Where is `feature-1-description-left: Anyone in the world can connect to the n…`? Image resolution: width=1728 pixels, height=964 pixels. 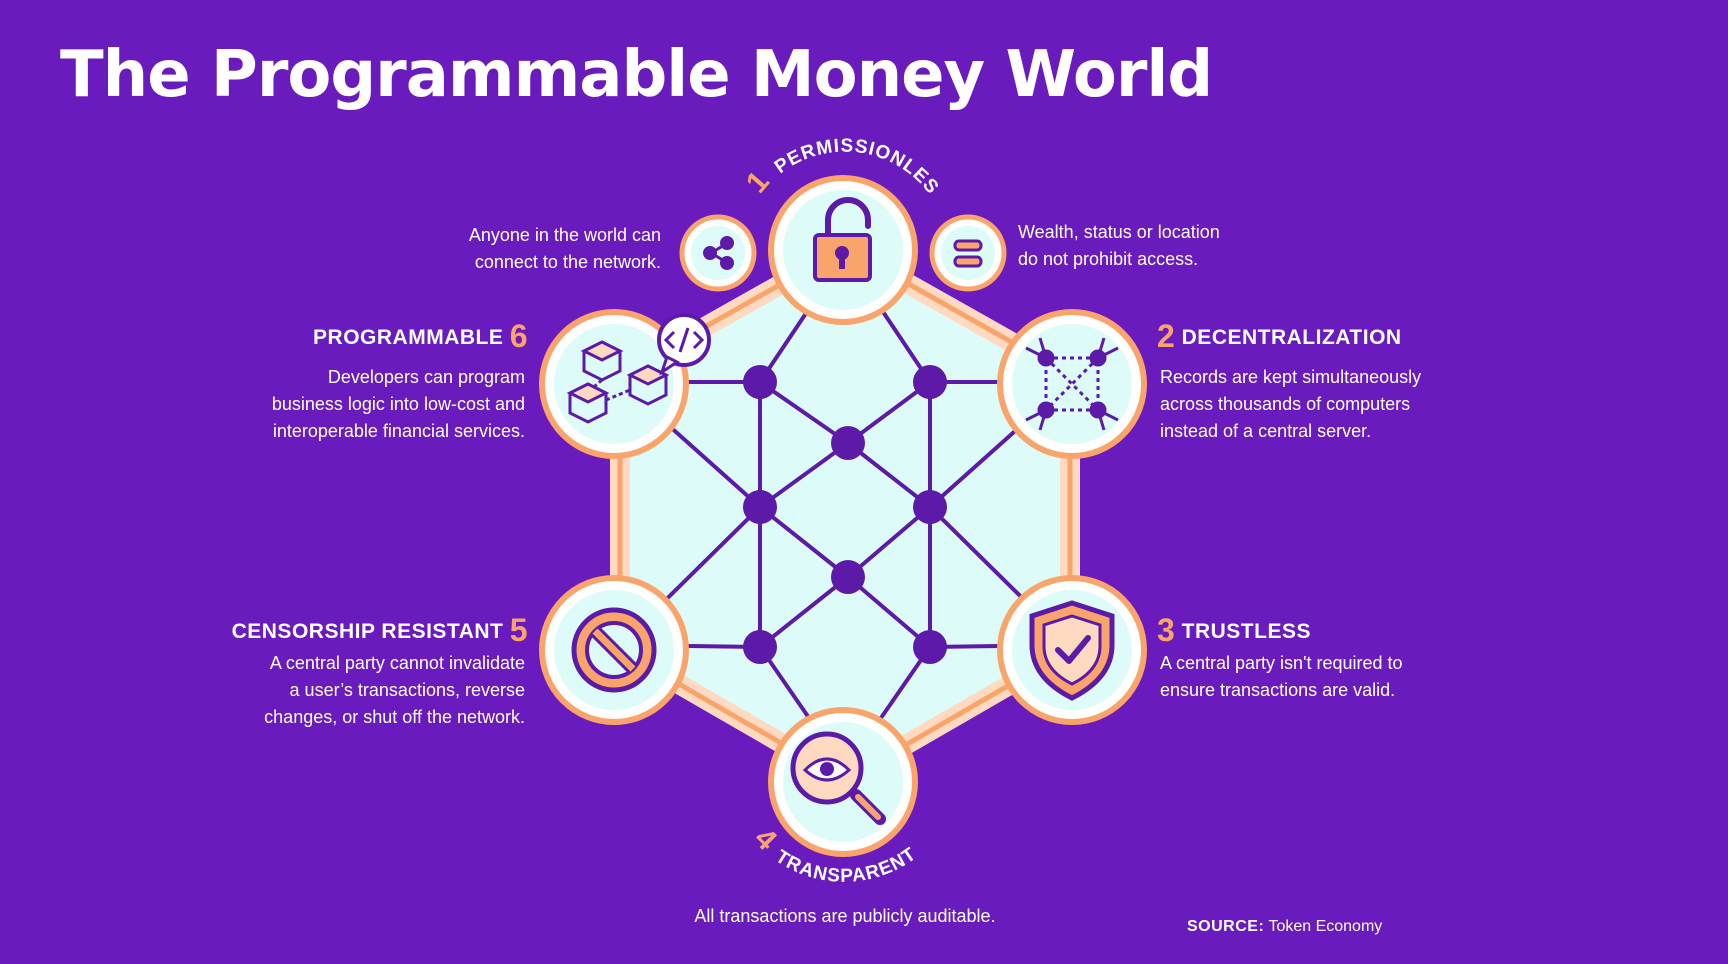 feature-1-description-left: Anyone in the world can connect to the n… is located at coordinates (564, 248).